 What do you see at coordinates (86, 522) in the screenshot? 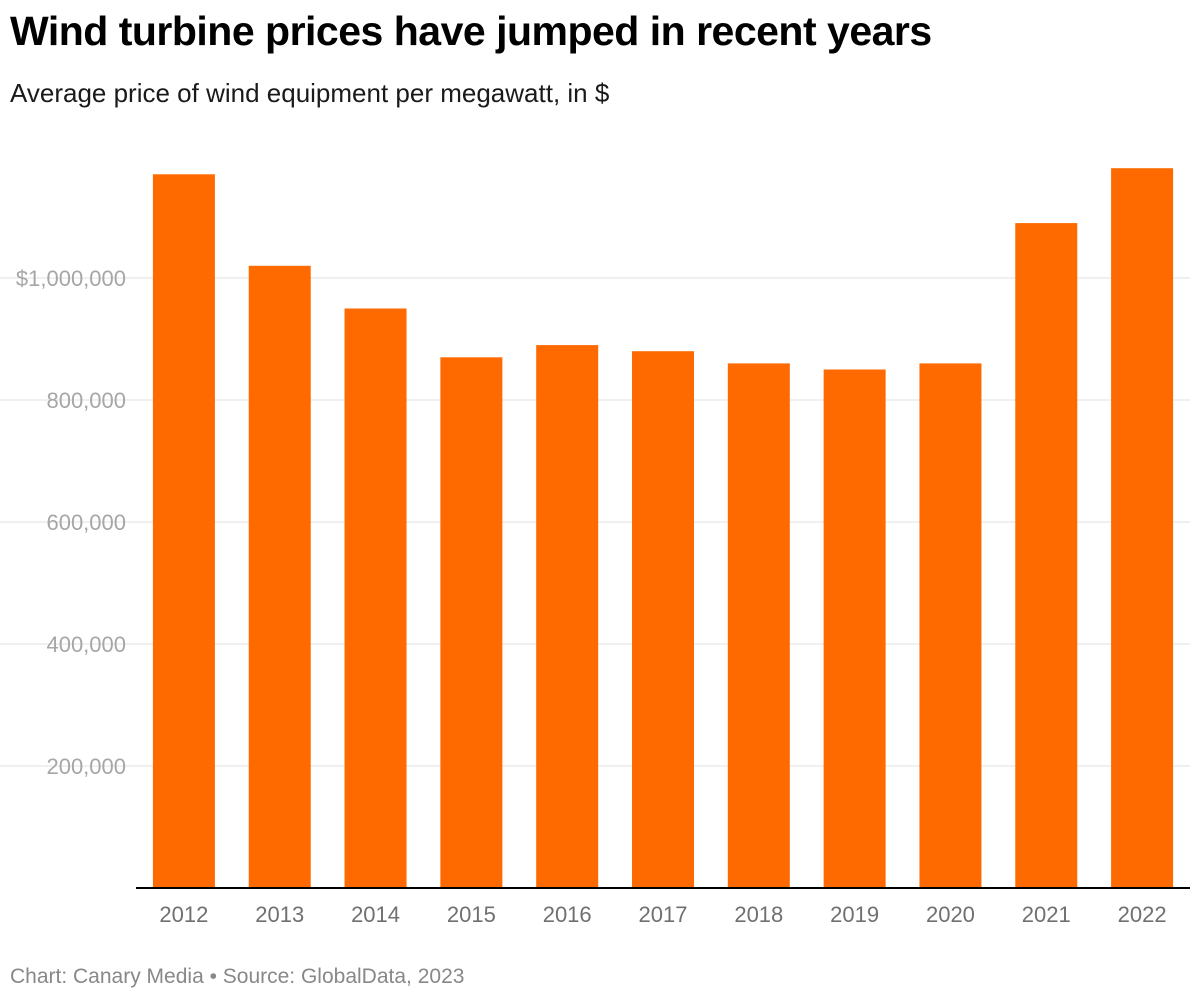
I see `y-tick-label: 600,000` at bounding box center [86, 522].